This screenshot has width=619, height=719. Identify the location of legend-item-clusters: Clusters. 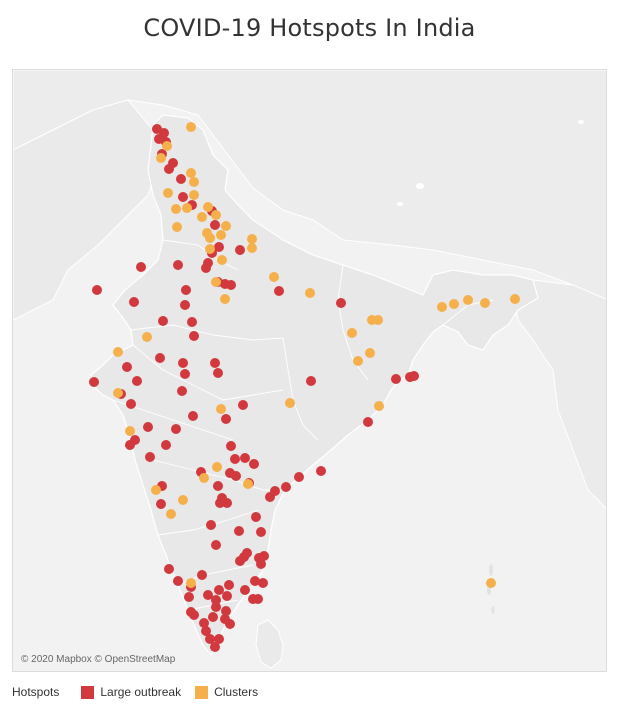
(226, 692).